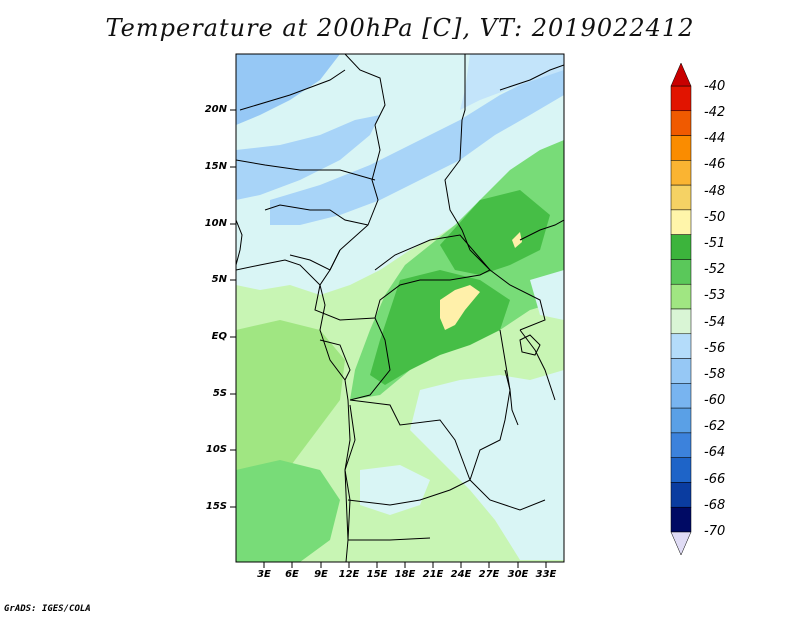 The width and height of the screenshot is (800, 618). Describe the element at coordinates (432, 276) in the screenshot. I see `border-car` at that location.